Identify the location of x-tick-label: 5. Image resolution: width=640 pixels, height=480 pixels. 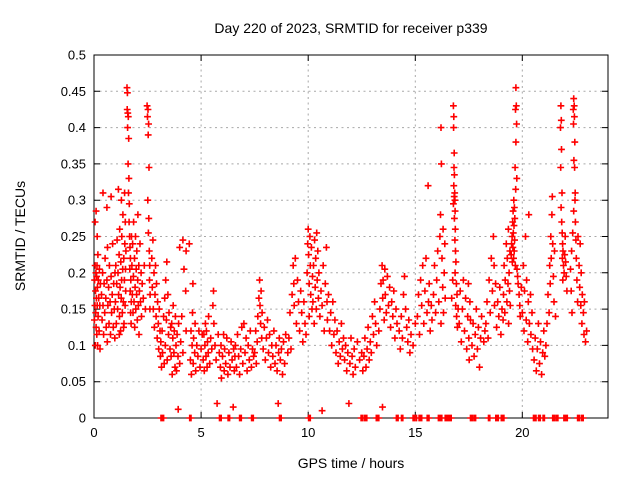
(200, 432).